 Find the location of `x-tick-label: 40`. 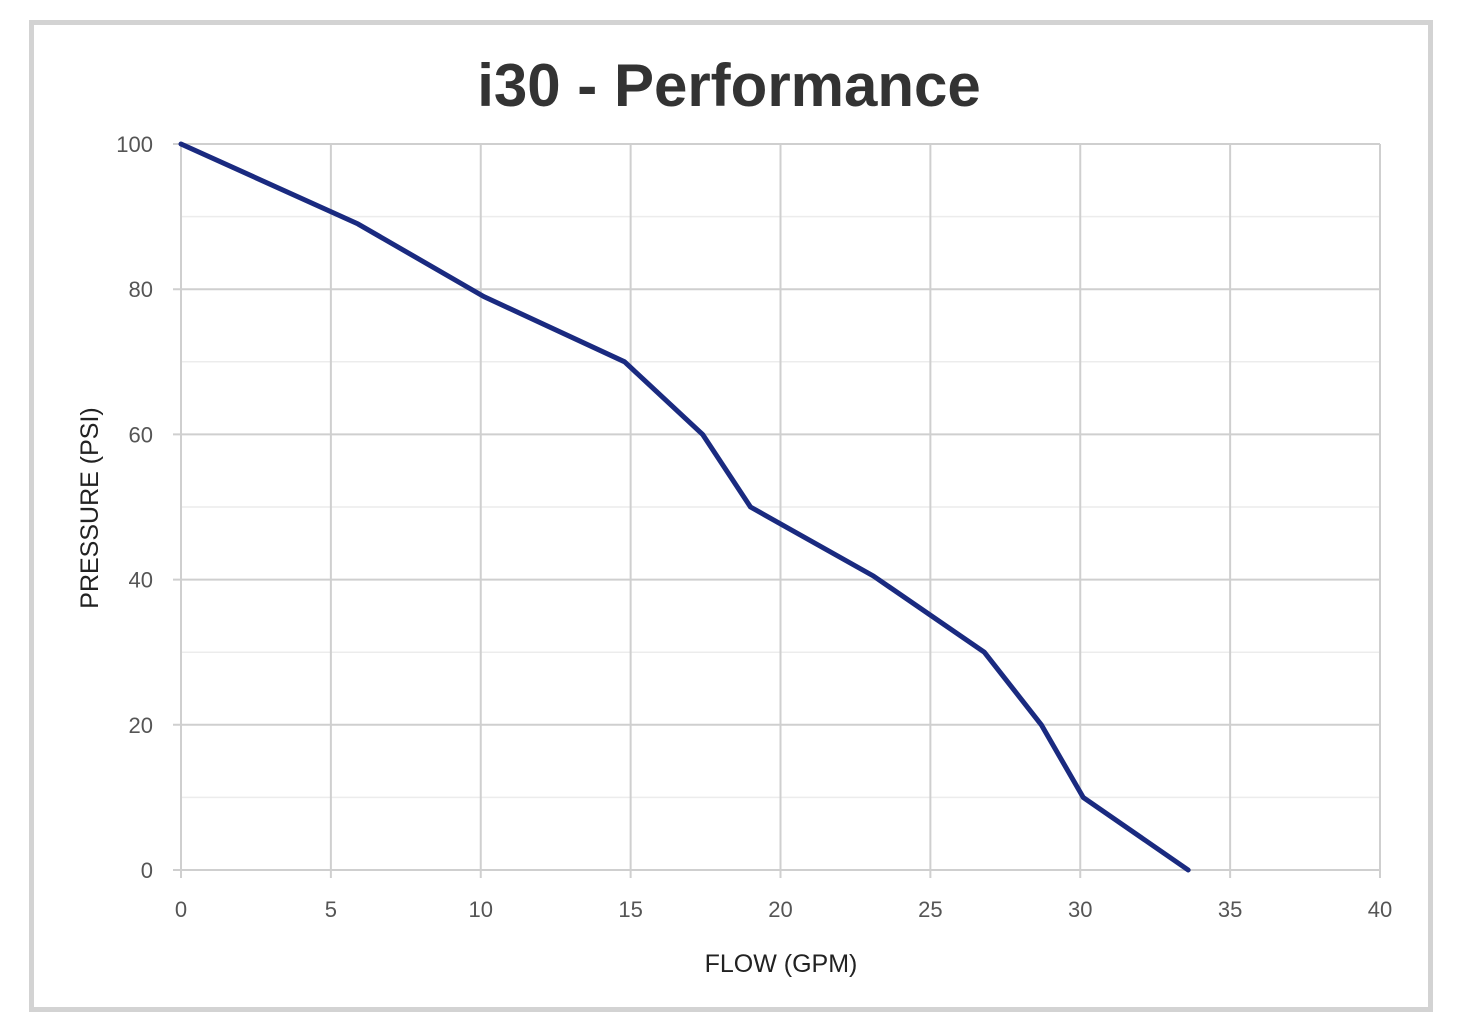

x-tick-label: 40 is located at coordinates (1380, 909).